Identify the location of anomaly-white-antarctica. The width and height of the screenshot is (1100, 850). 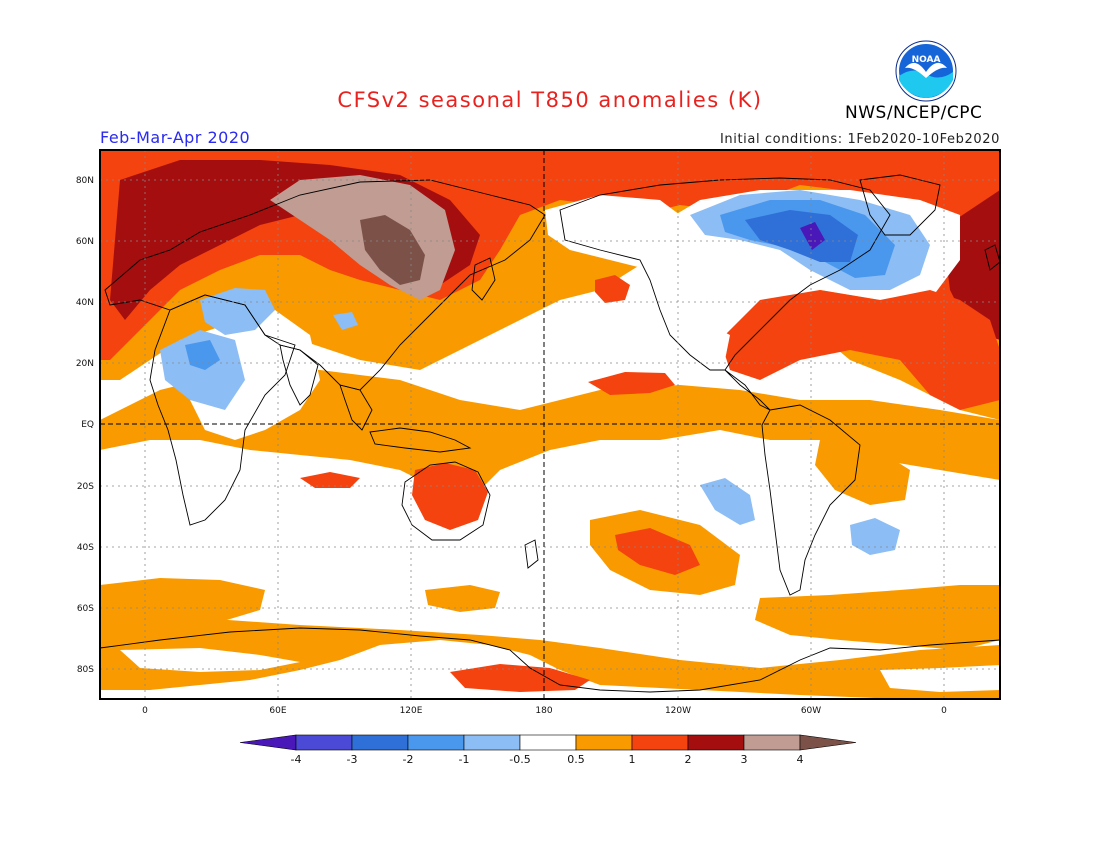
(210, 660).